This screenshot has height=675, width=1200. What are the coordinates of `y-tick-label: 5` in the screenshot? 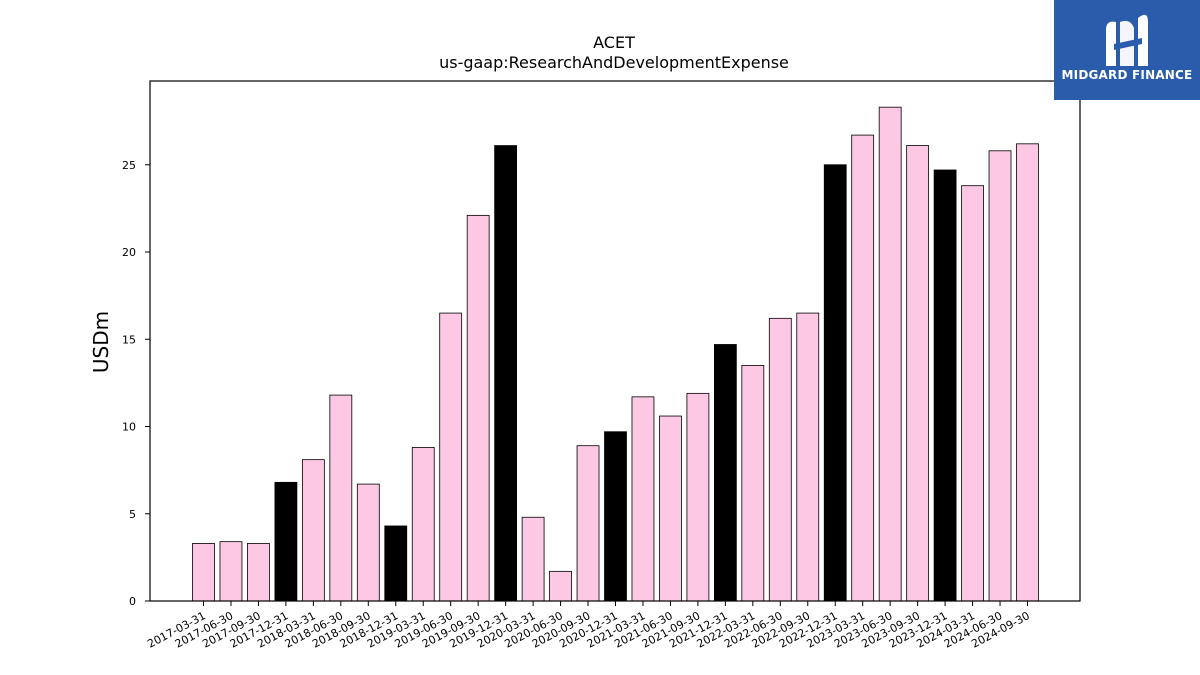 It's located at (132, 514).